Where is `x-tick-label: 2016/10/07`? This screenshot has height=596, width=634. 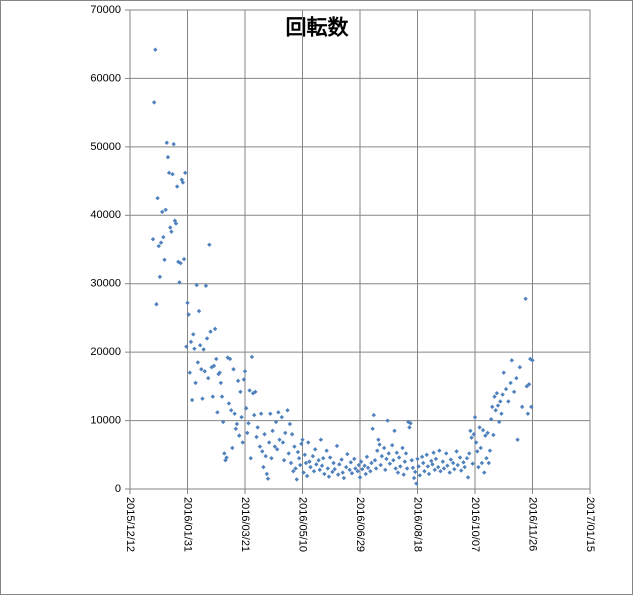
x-tick-label: 2016/10/07 is located at coordinates (475, 524).